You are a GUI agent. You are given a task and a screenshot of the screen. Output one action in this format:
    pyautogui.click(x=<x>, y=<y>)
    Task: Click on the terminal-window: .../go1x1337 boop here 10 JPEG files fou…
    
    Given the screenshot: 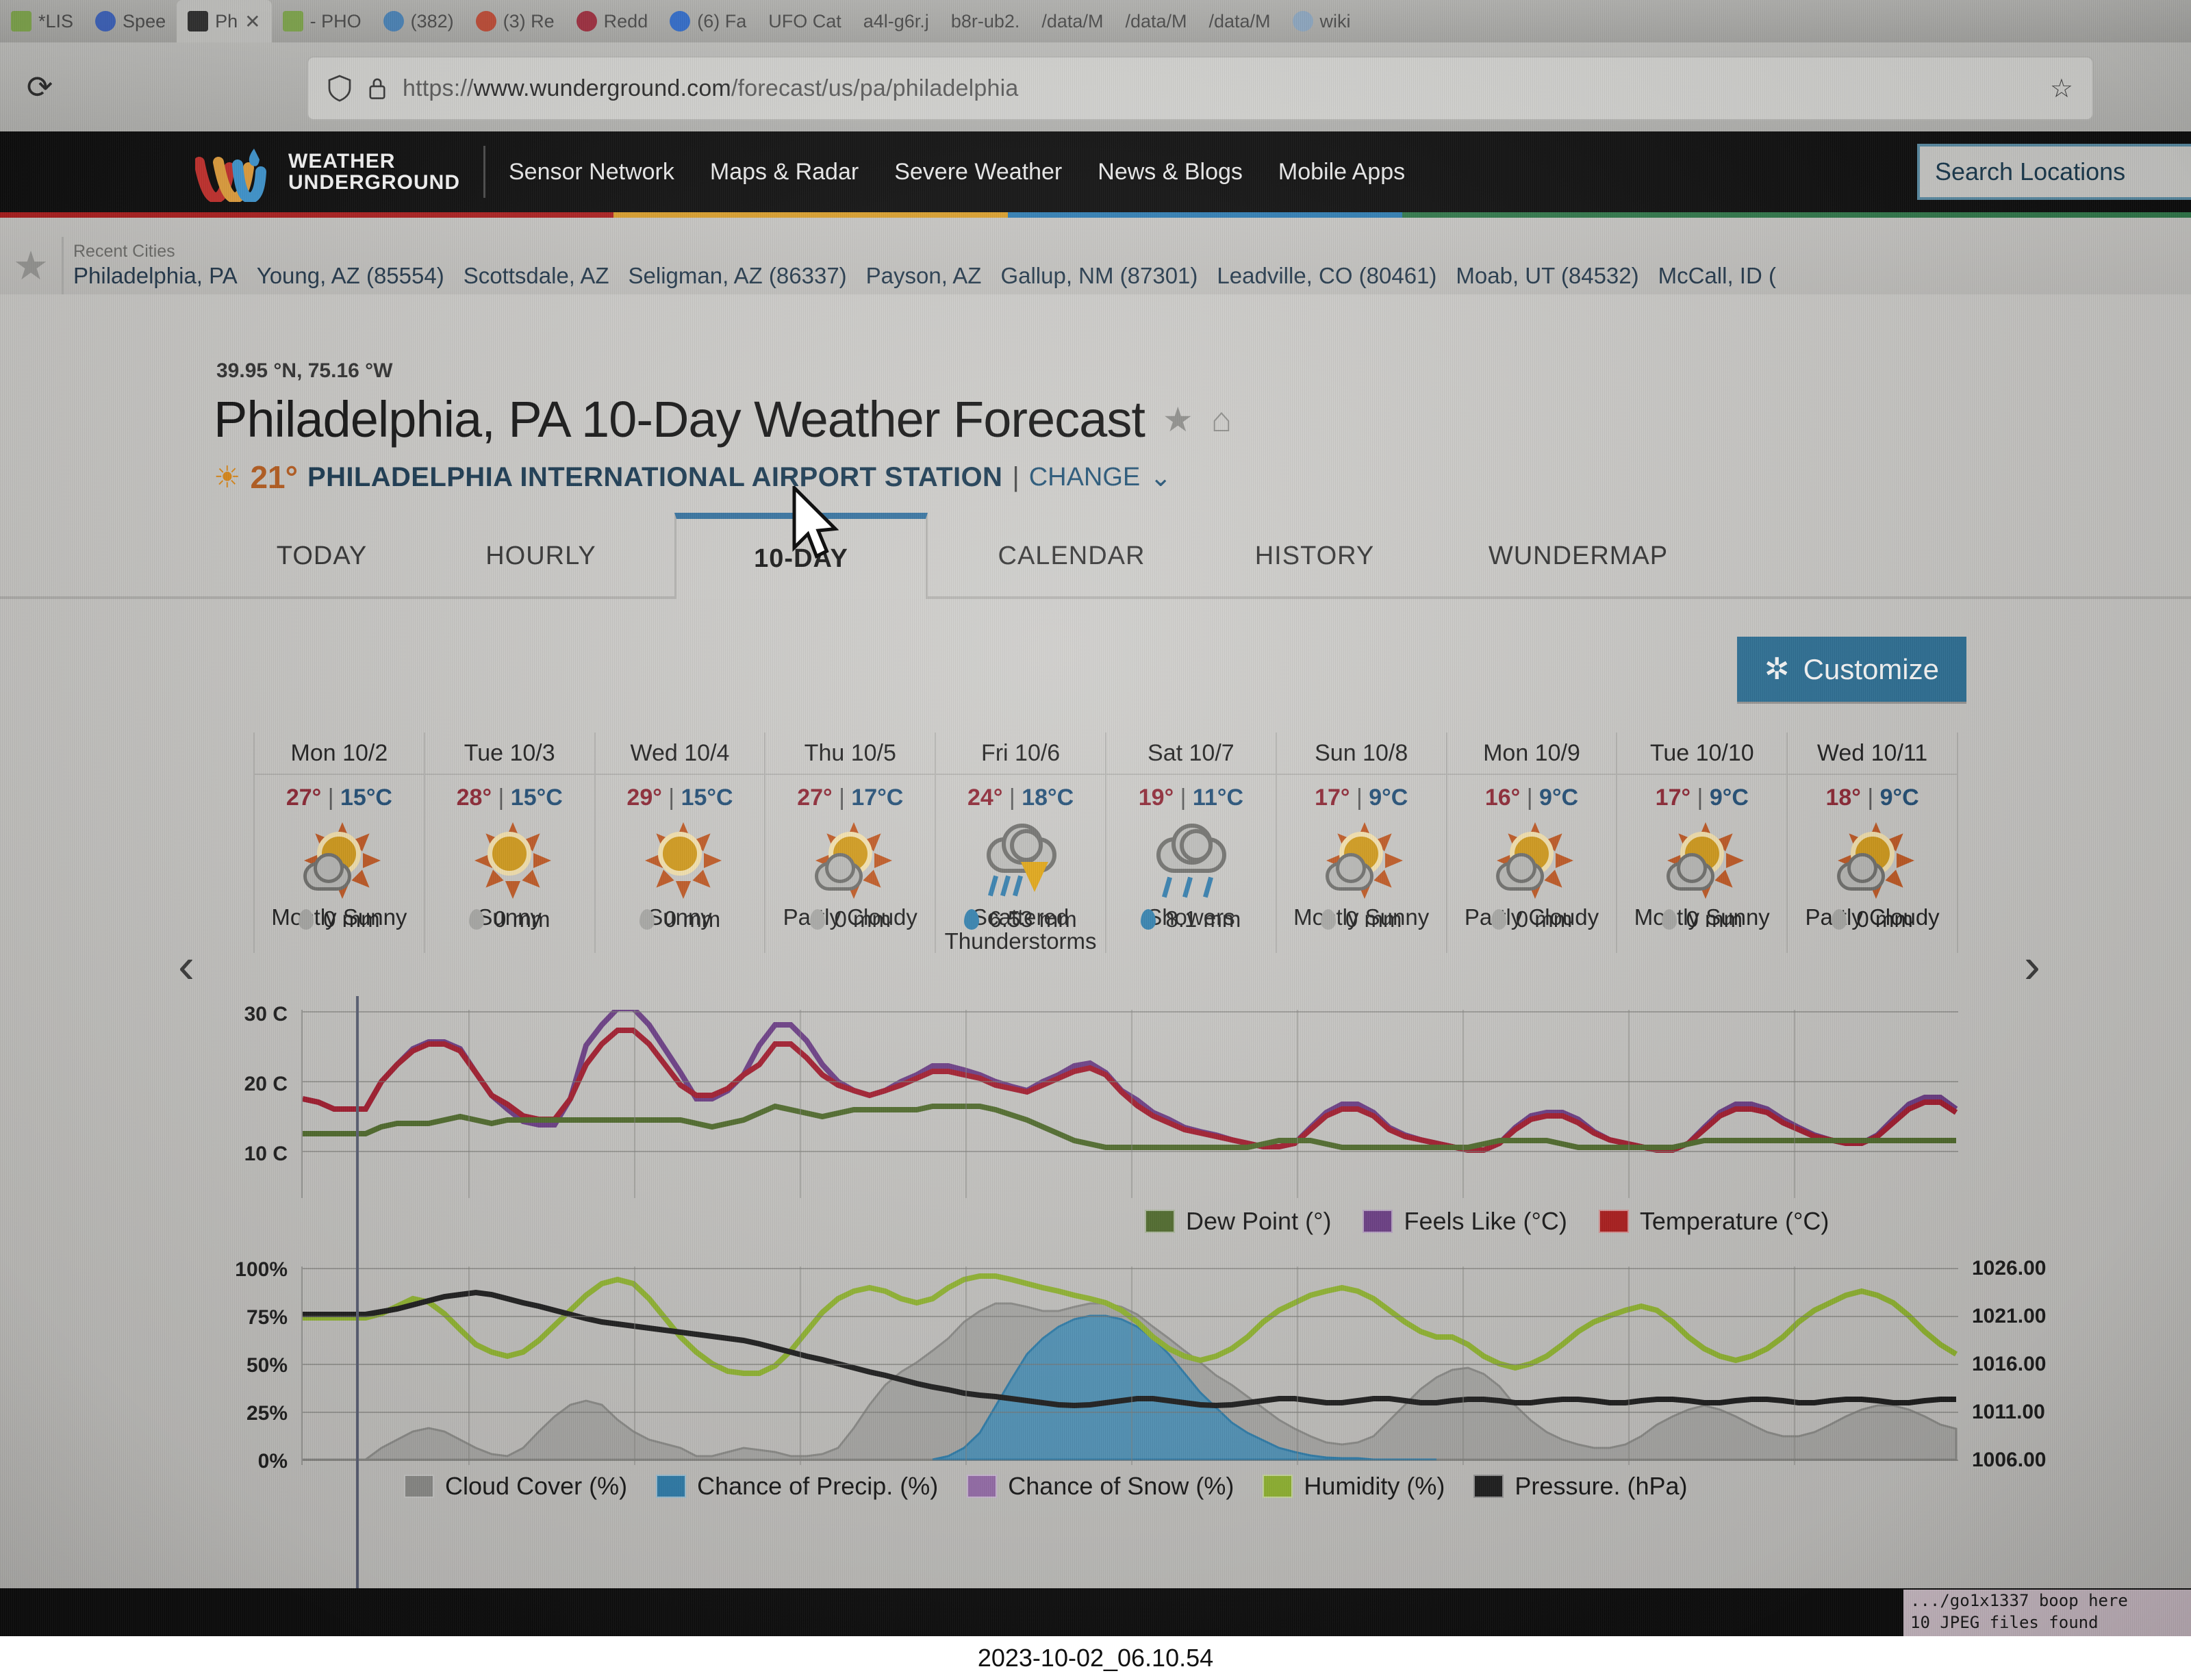 What is the action you would take?
    pyautogui.click(x=2047, y=1613)
    